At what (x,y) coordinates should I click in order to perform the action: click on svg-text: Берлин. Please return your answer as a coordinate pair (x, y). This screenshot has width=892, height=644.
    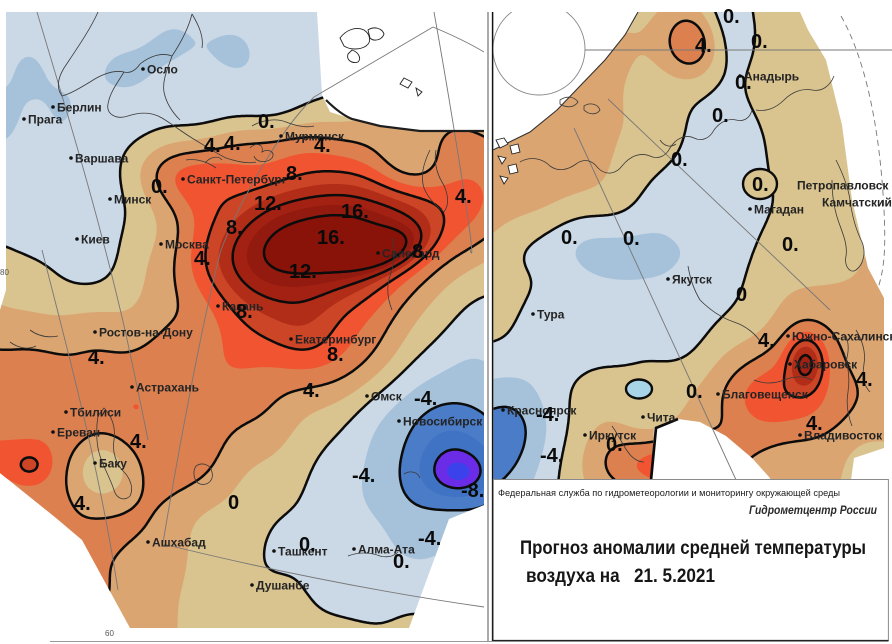
    Looking at the image, I should click on (79, 108).